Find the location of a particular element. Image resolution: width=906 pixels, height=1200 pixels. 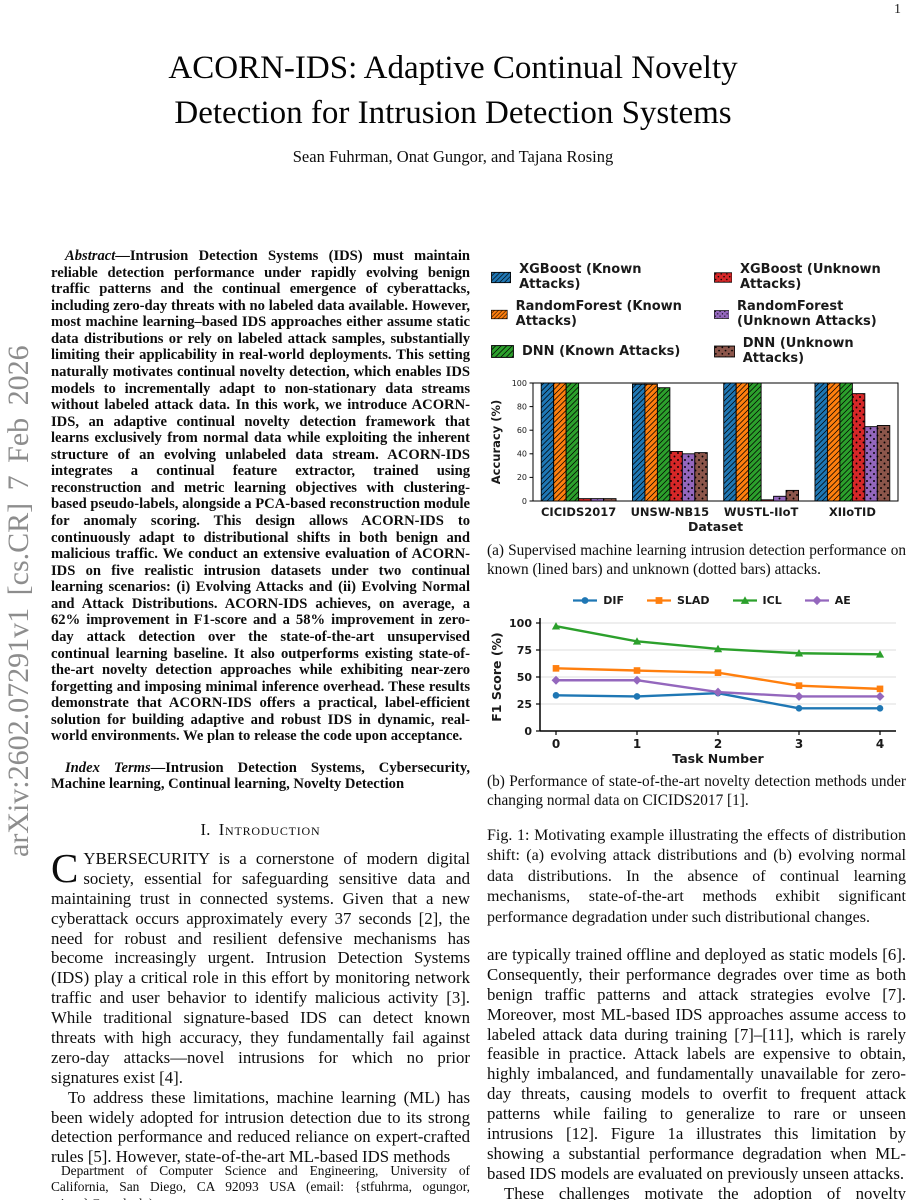

line-legend-item: DIF is located at coordinates (598, 600).